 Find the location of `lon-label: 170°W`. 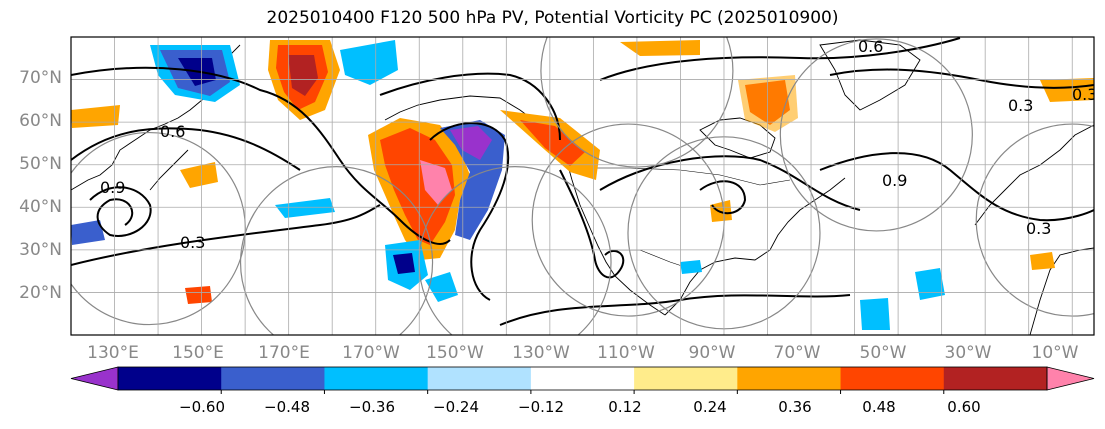

lon-label: 170°W is located at coordinates (371, 353).